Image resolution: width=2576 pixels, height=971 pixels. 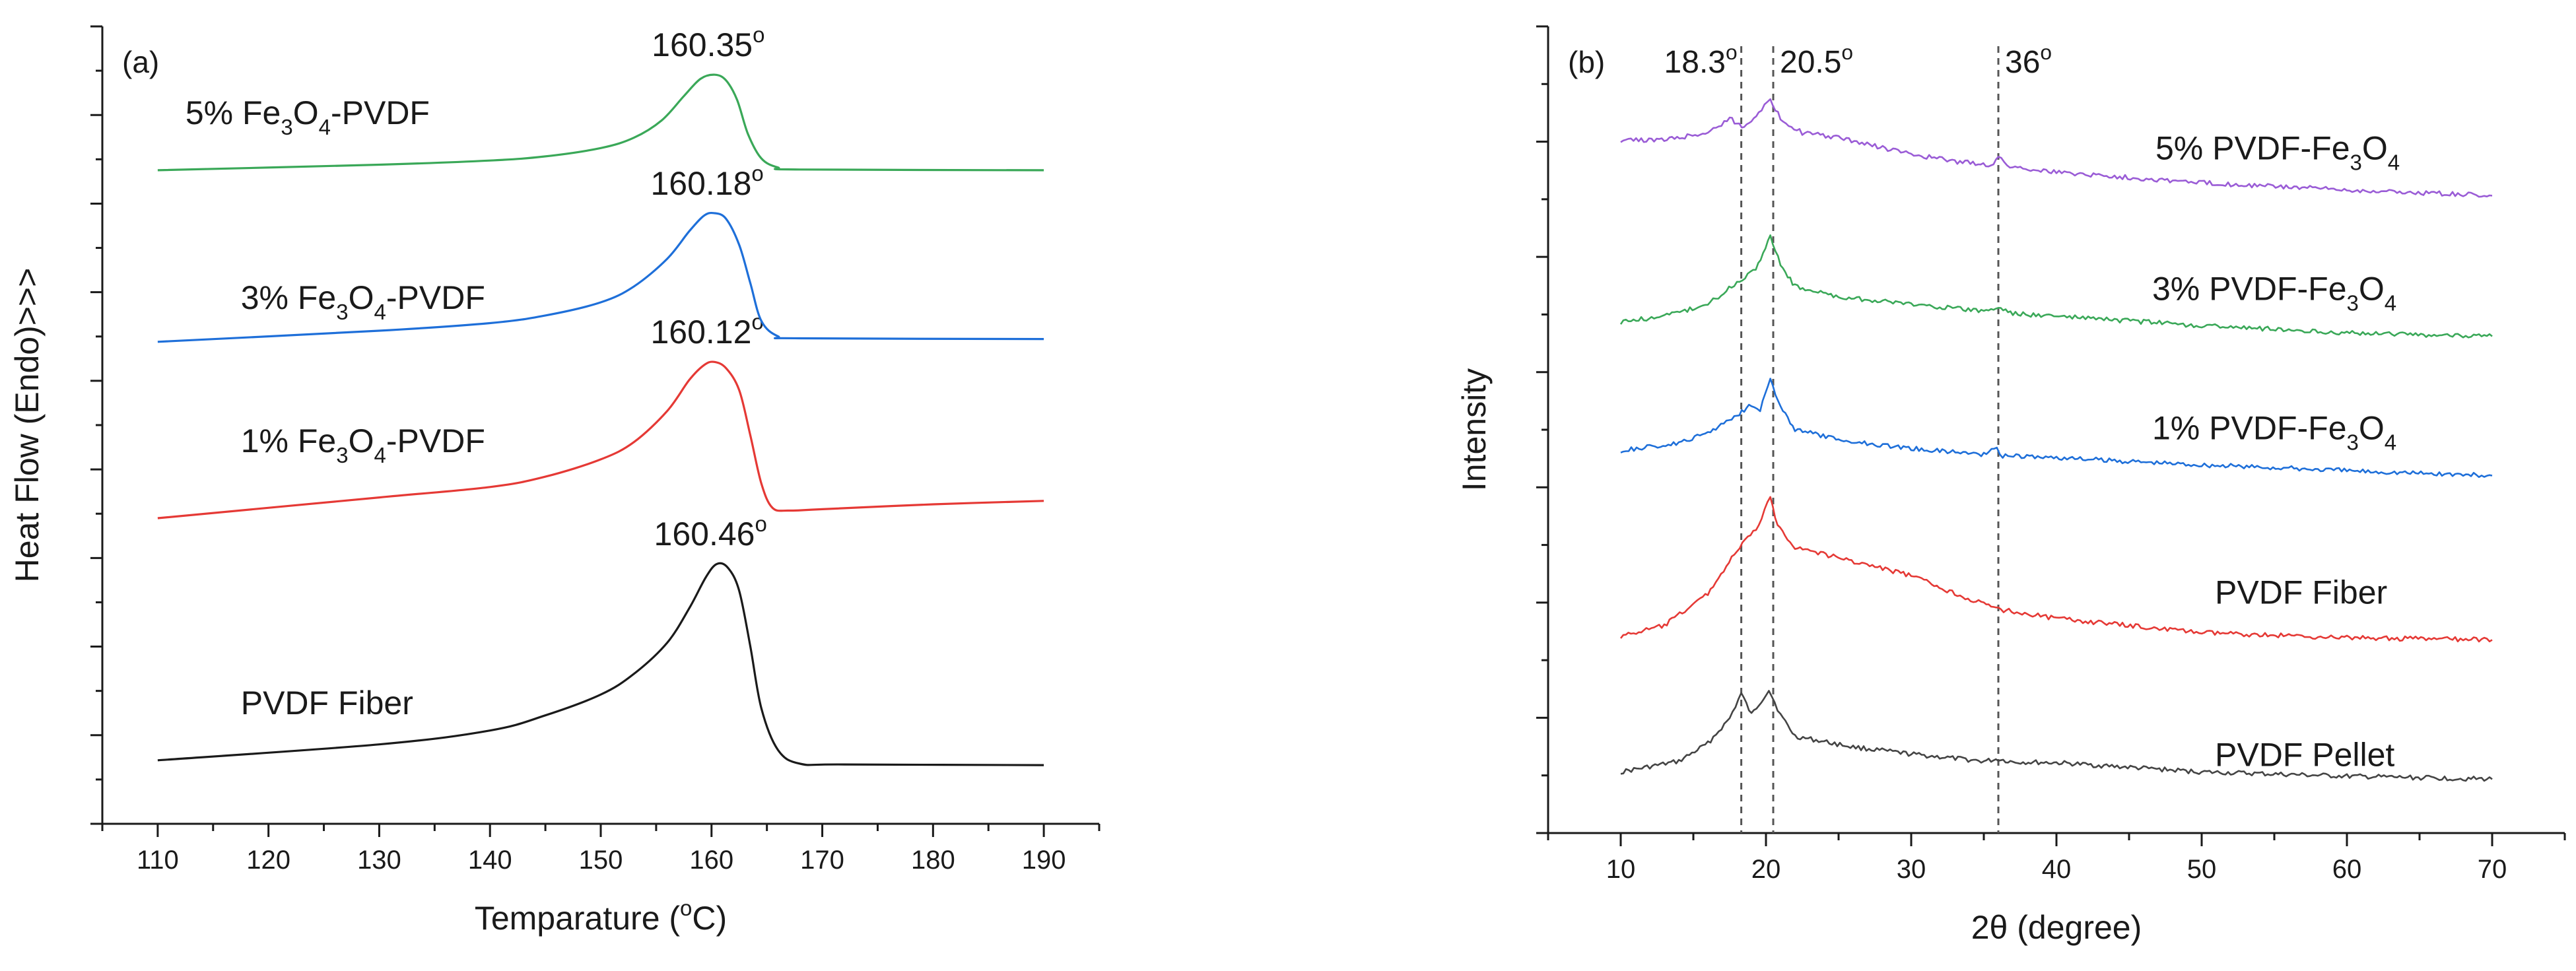 What do you see at coordinates (2347, 869) in the screenshot?
I see `x-tick-label: 60` at bounding box center [2347, 869].